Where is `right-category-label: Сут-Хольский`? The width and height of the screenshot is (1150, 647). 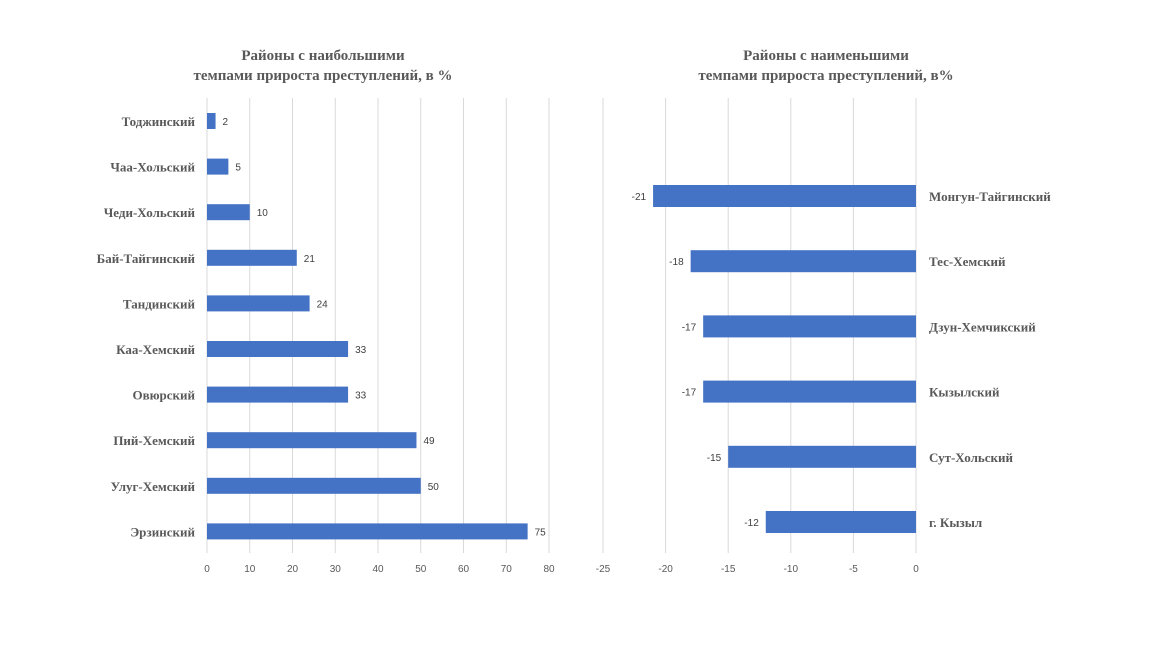
right-category-label: Сут-Хольский is located at coordinates (971, 457).